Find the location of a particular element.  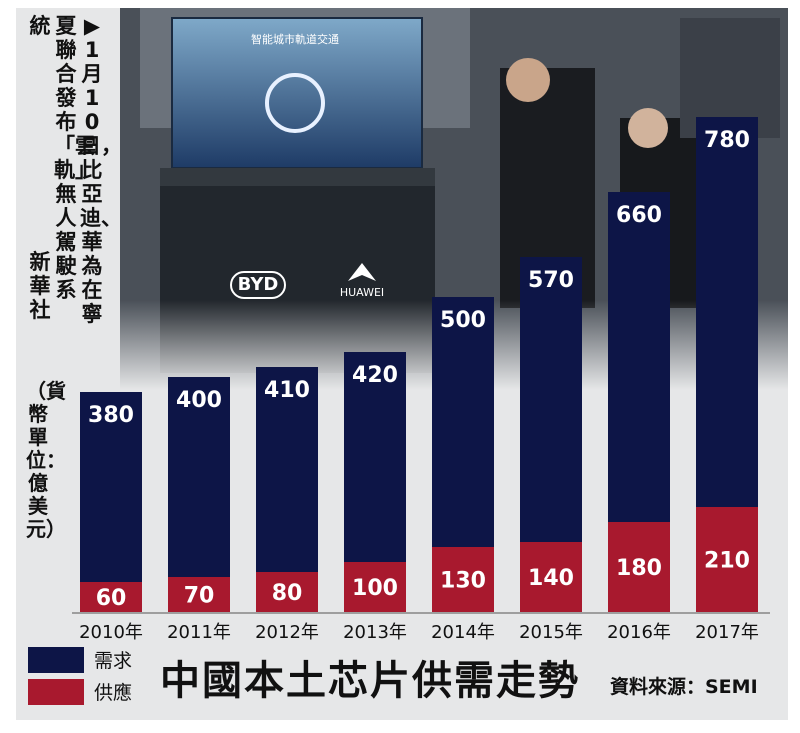

byd-logo-ring is located at coordinates (258, 285).